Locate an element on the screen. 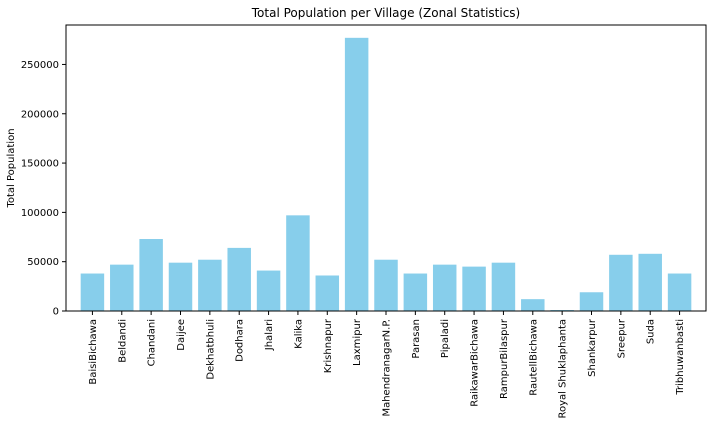 This screenshot has width=712, height=424. x-tick-label: Chandani is located at coordinates (152, 342).